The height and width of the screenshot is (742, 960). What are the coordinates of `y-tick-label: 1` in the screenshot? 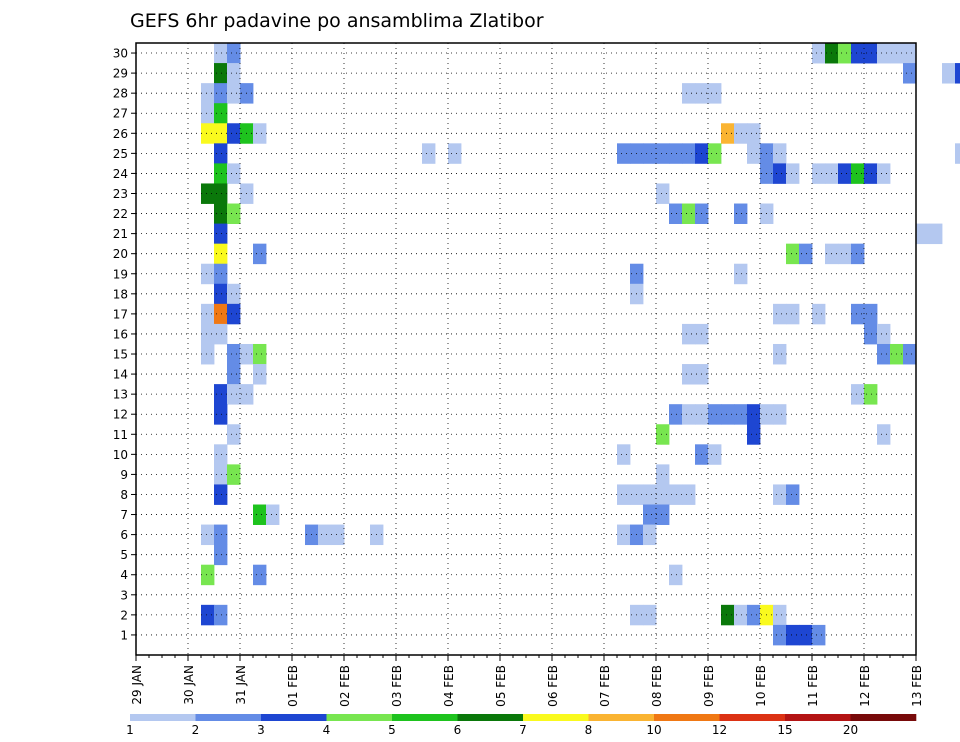 It's located at (124, 635).